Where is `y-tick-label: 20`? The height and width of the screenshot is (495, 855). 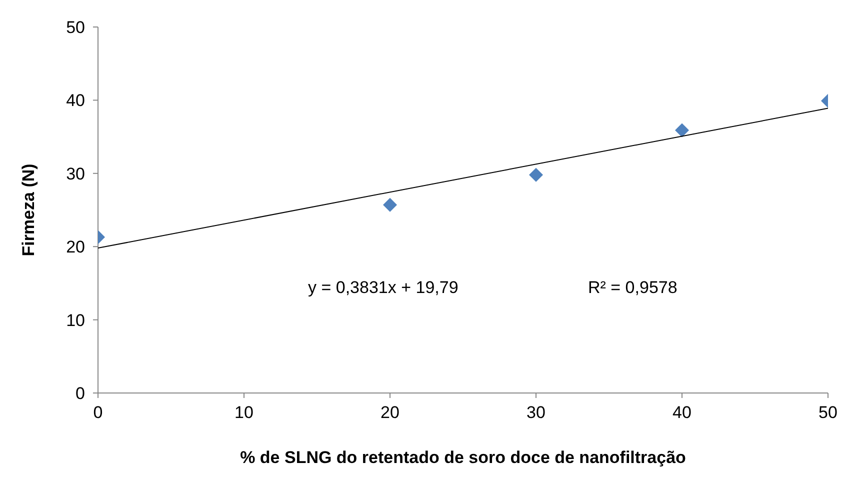
y-tick-label: 20 is located at coordinates (75, 247).